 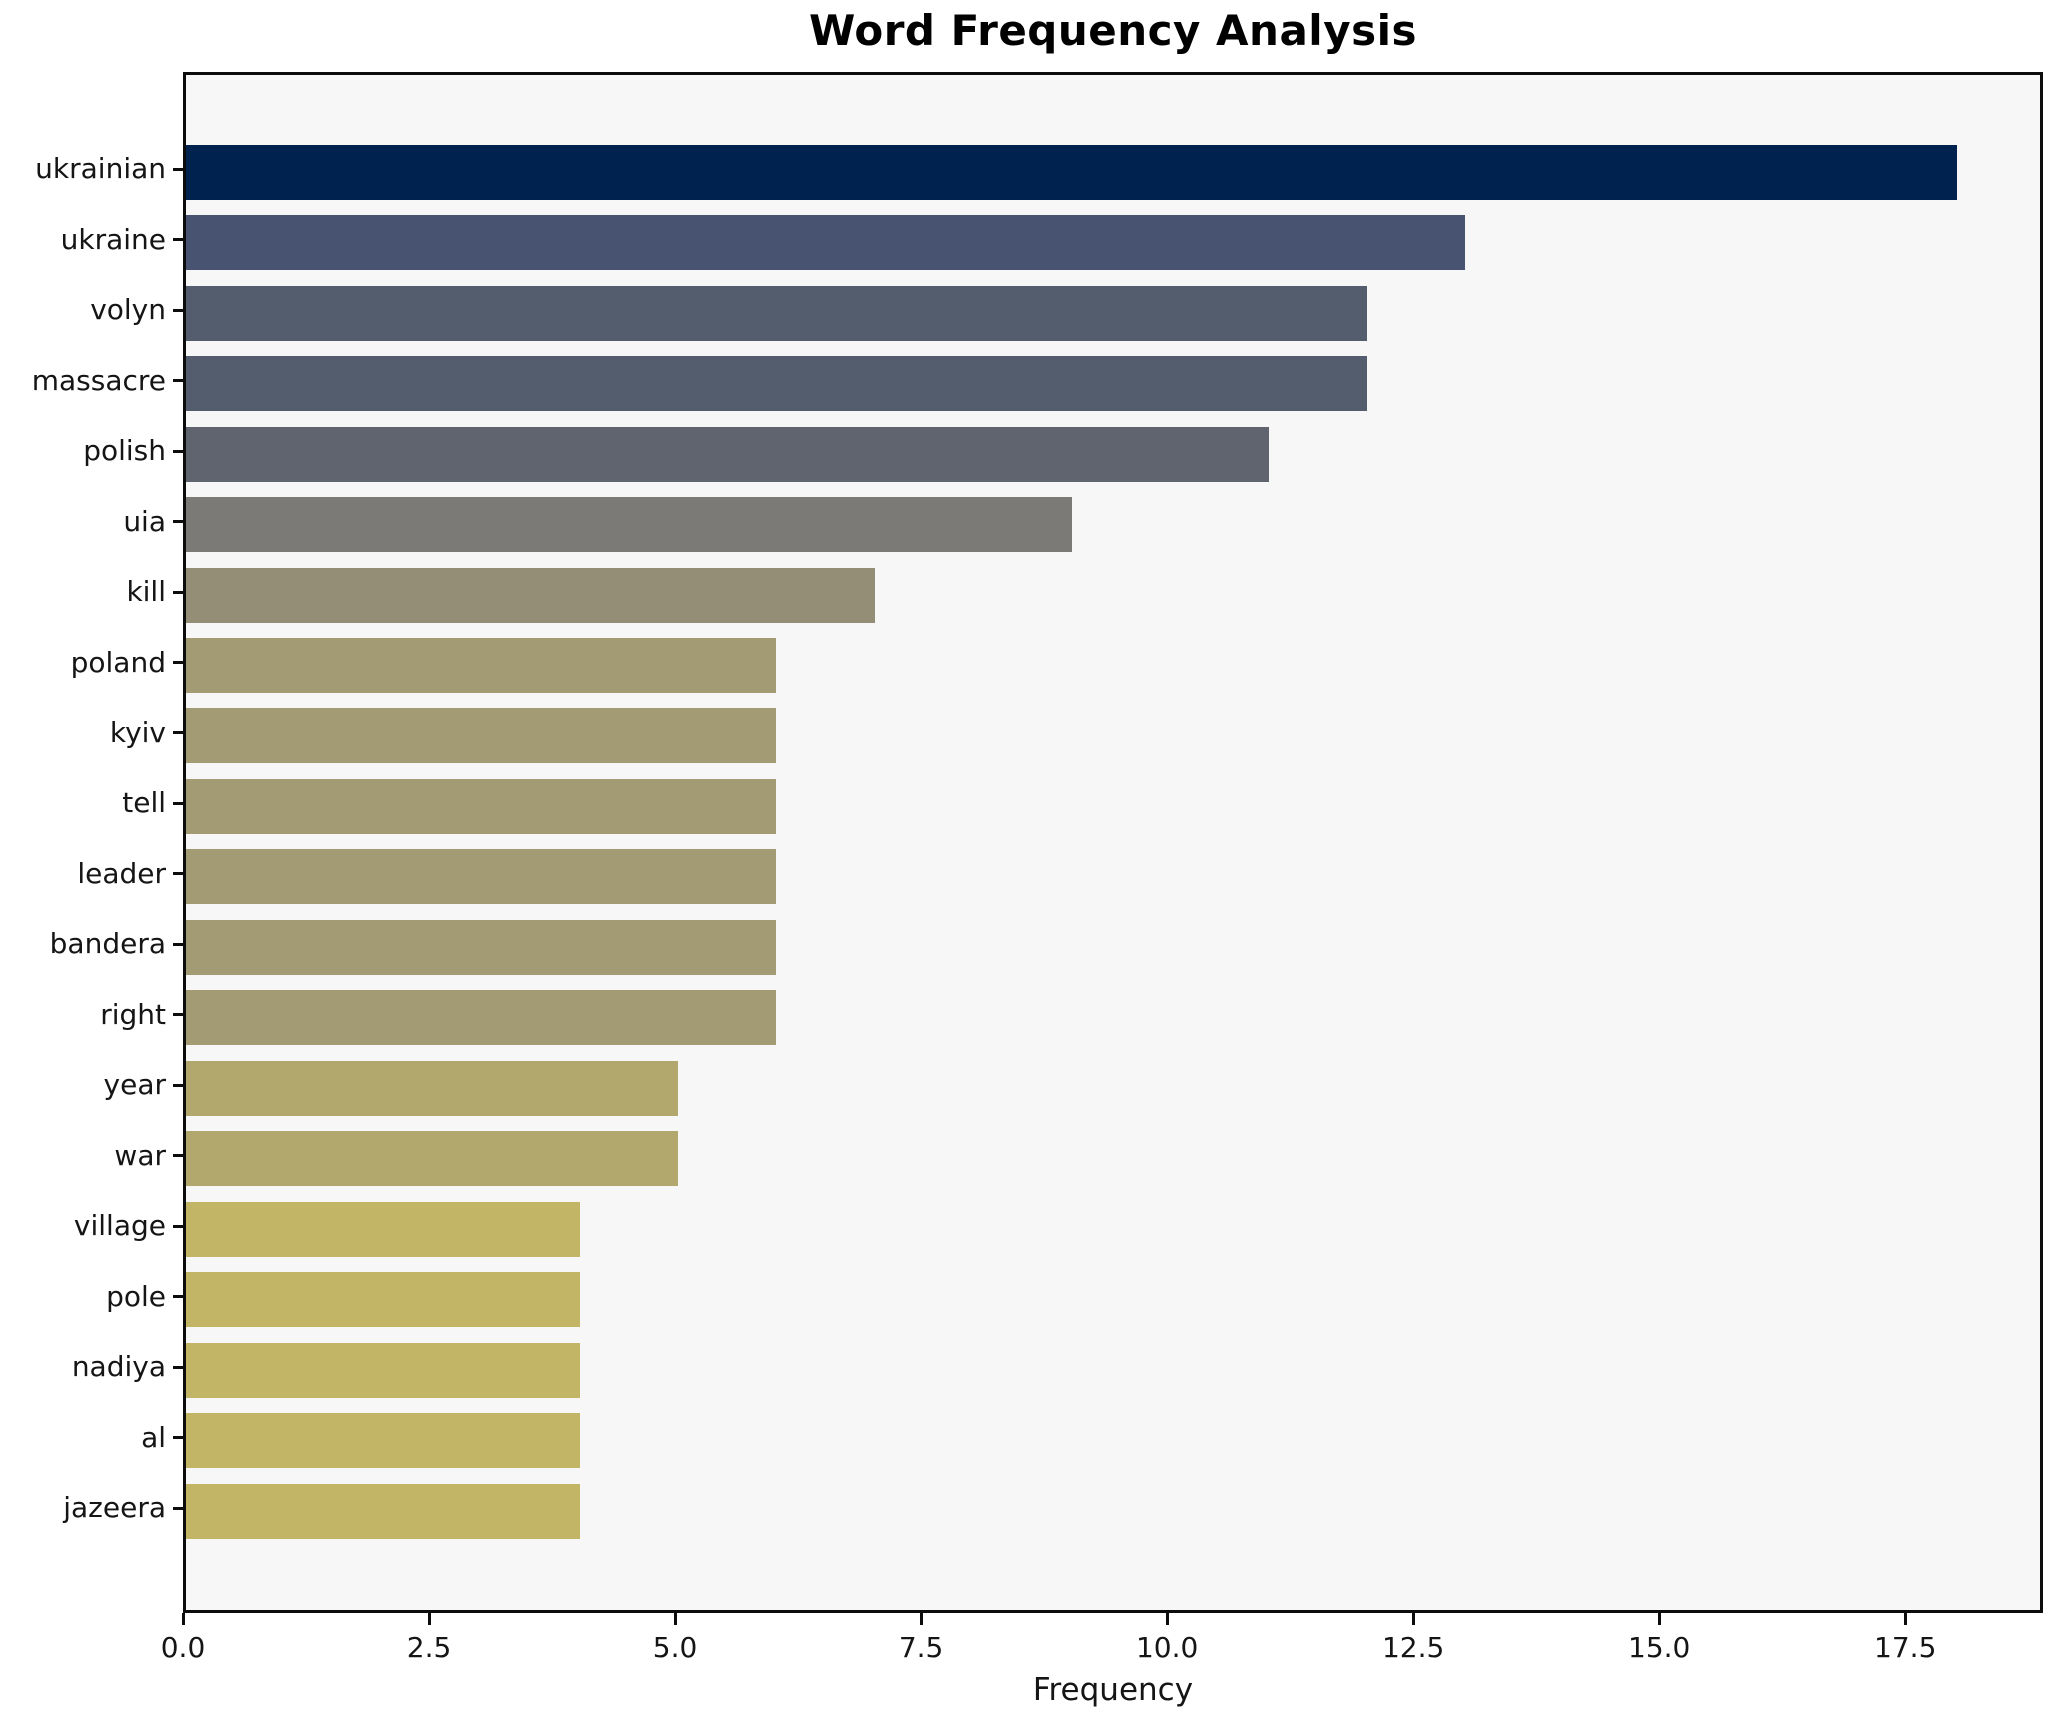 I want to click on x-tick-label: 12.5, so click(x=1413, y=1647).